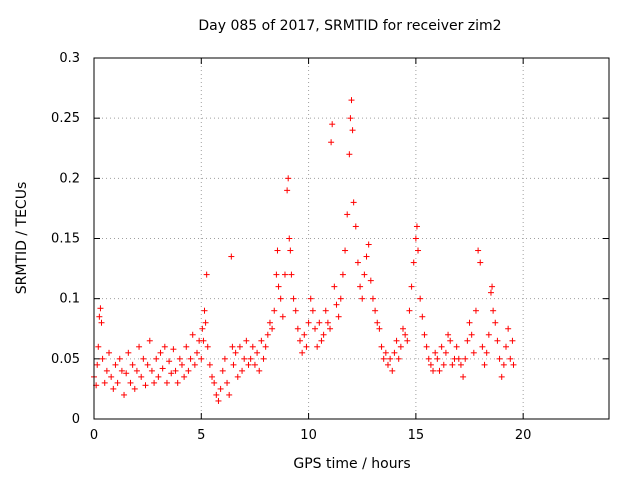 Image resolution: width=640 pixels, height=480 pixels. I want to click on y-tick-label: 0.05, so click(65, 359).